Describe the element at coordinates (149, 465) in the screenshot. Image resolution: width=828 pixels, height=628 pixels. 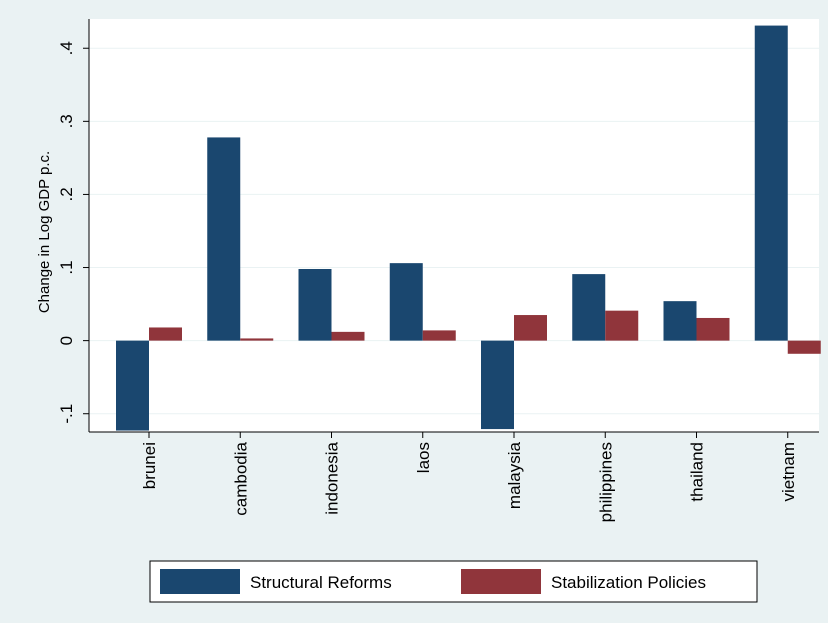
I see `x-tick-label-brunei: brunei` at that location.